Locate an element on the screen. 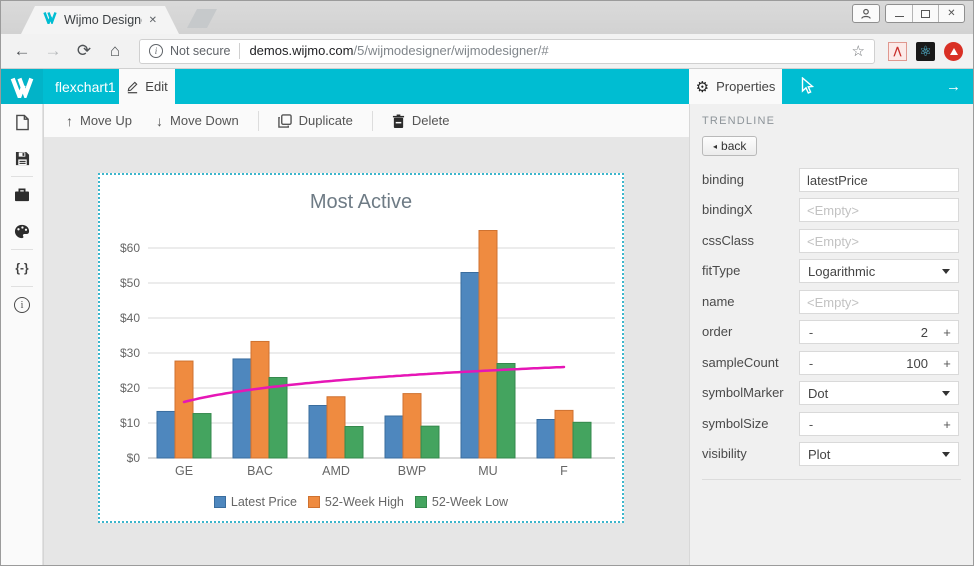  prop-row-cssClass: cssClass is located at coordinates (831, 241).